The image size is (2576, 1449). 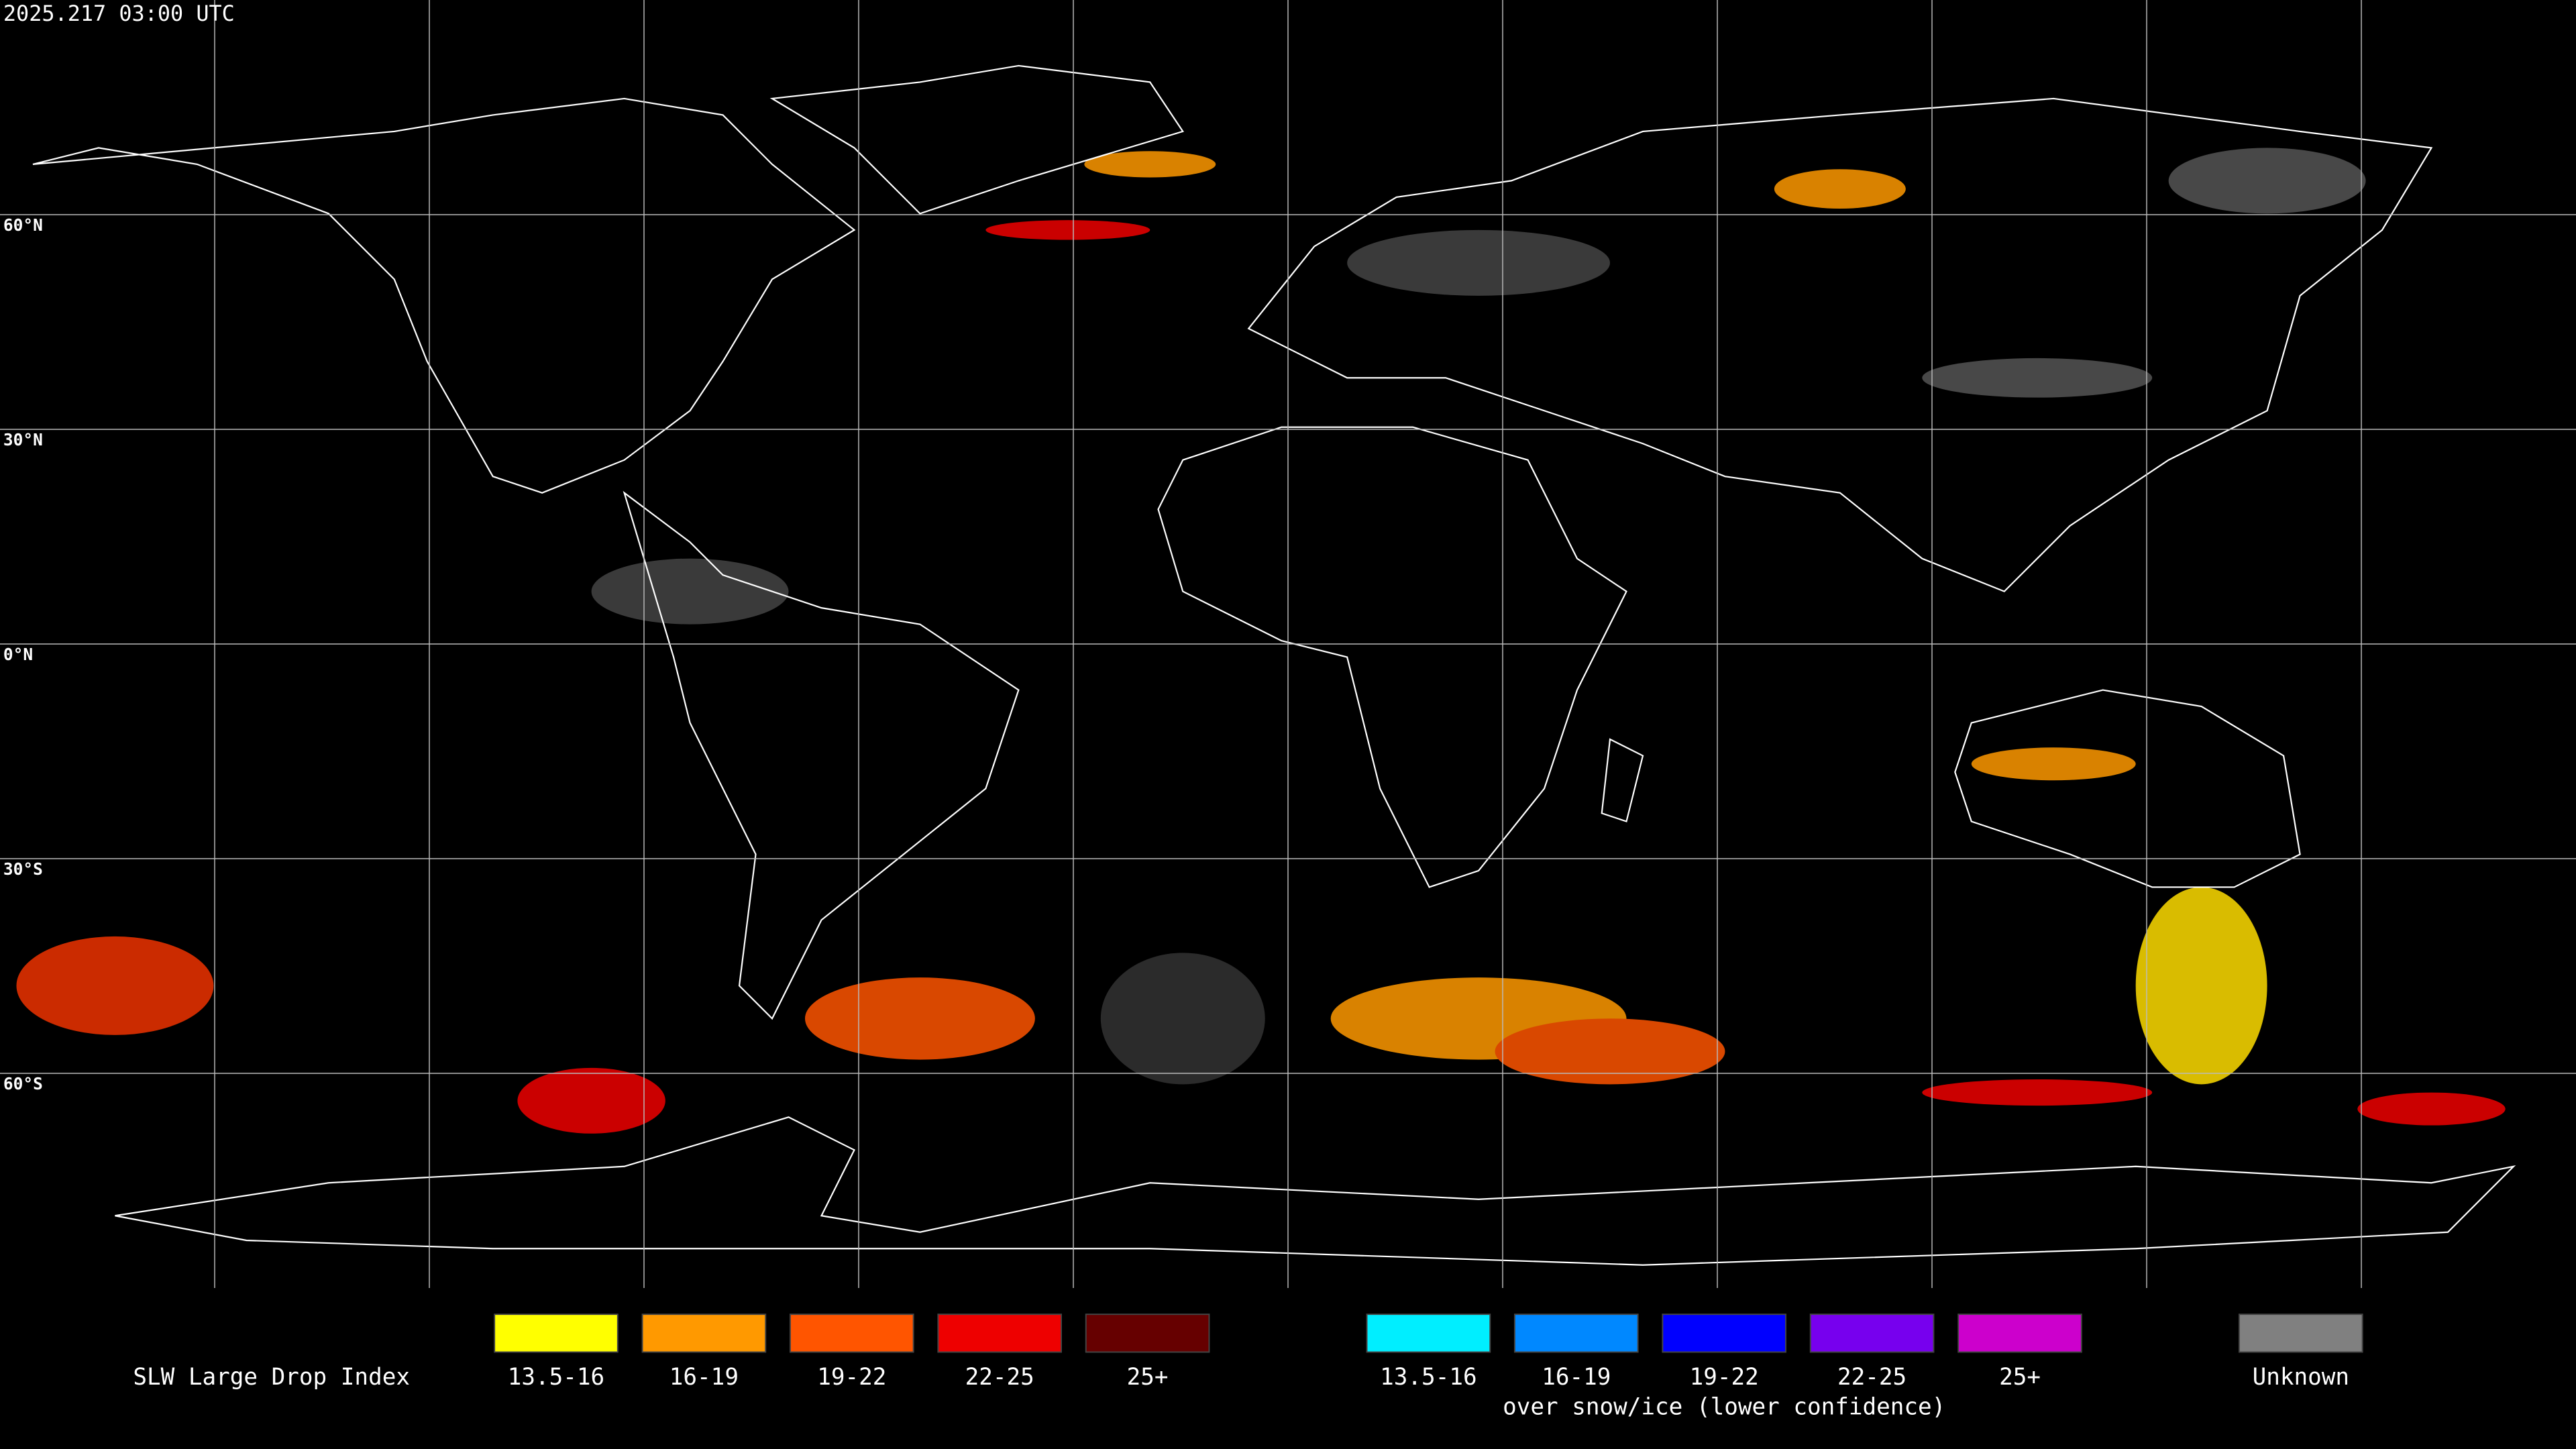 What do you see at coordinates (23, 225) in the screenshot?
I see `latitude-label: 60°N` at bounding box center [23, 225].